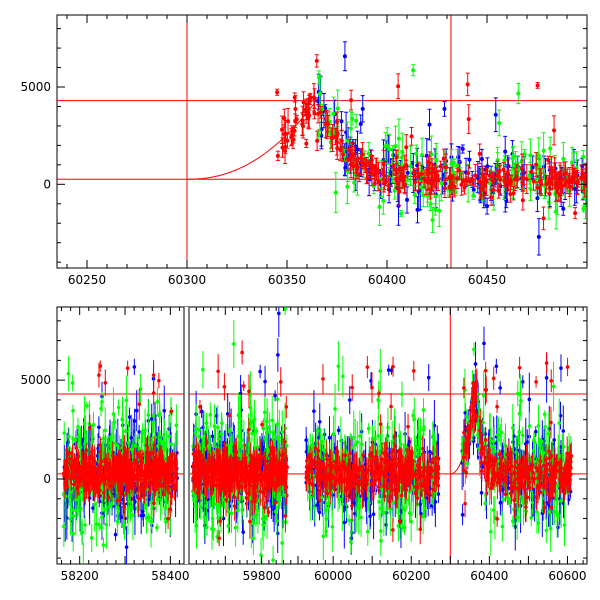  What do you see at coordinates (87, 280) in the screenshot?
I see `x-tick-label: 60250` at bounding box center [87, 280].